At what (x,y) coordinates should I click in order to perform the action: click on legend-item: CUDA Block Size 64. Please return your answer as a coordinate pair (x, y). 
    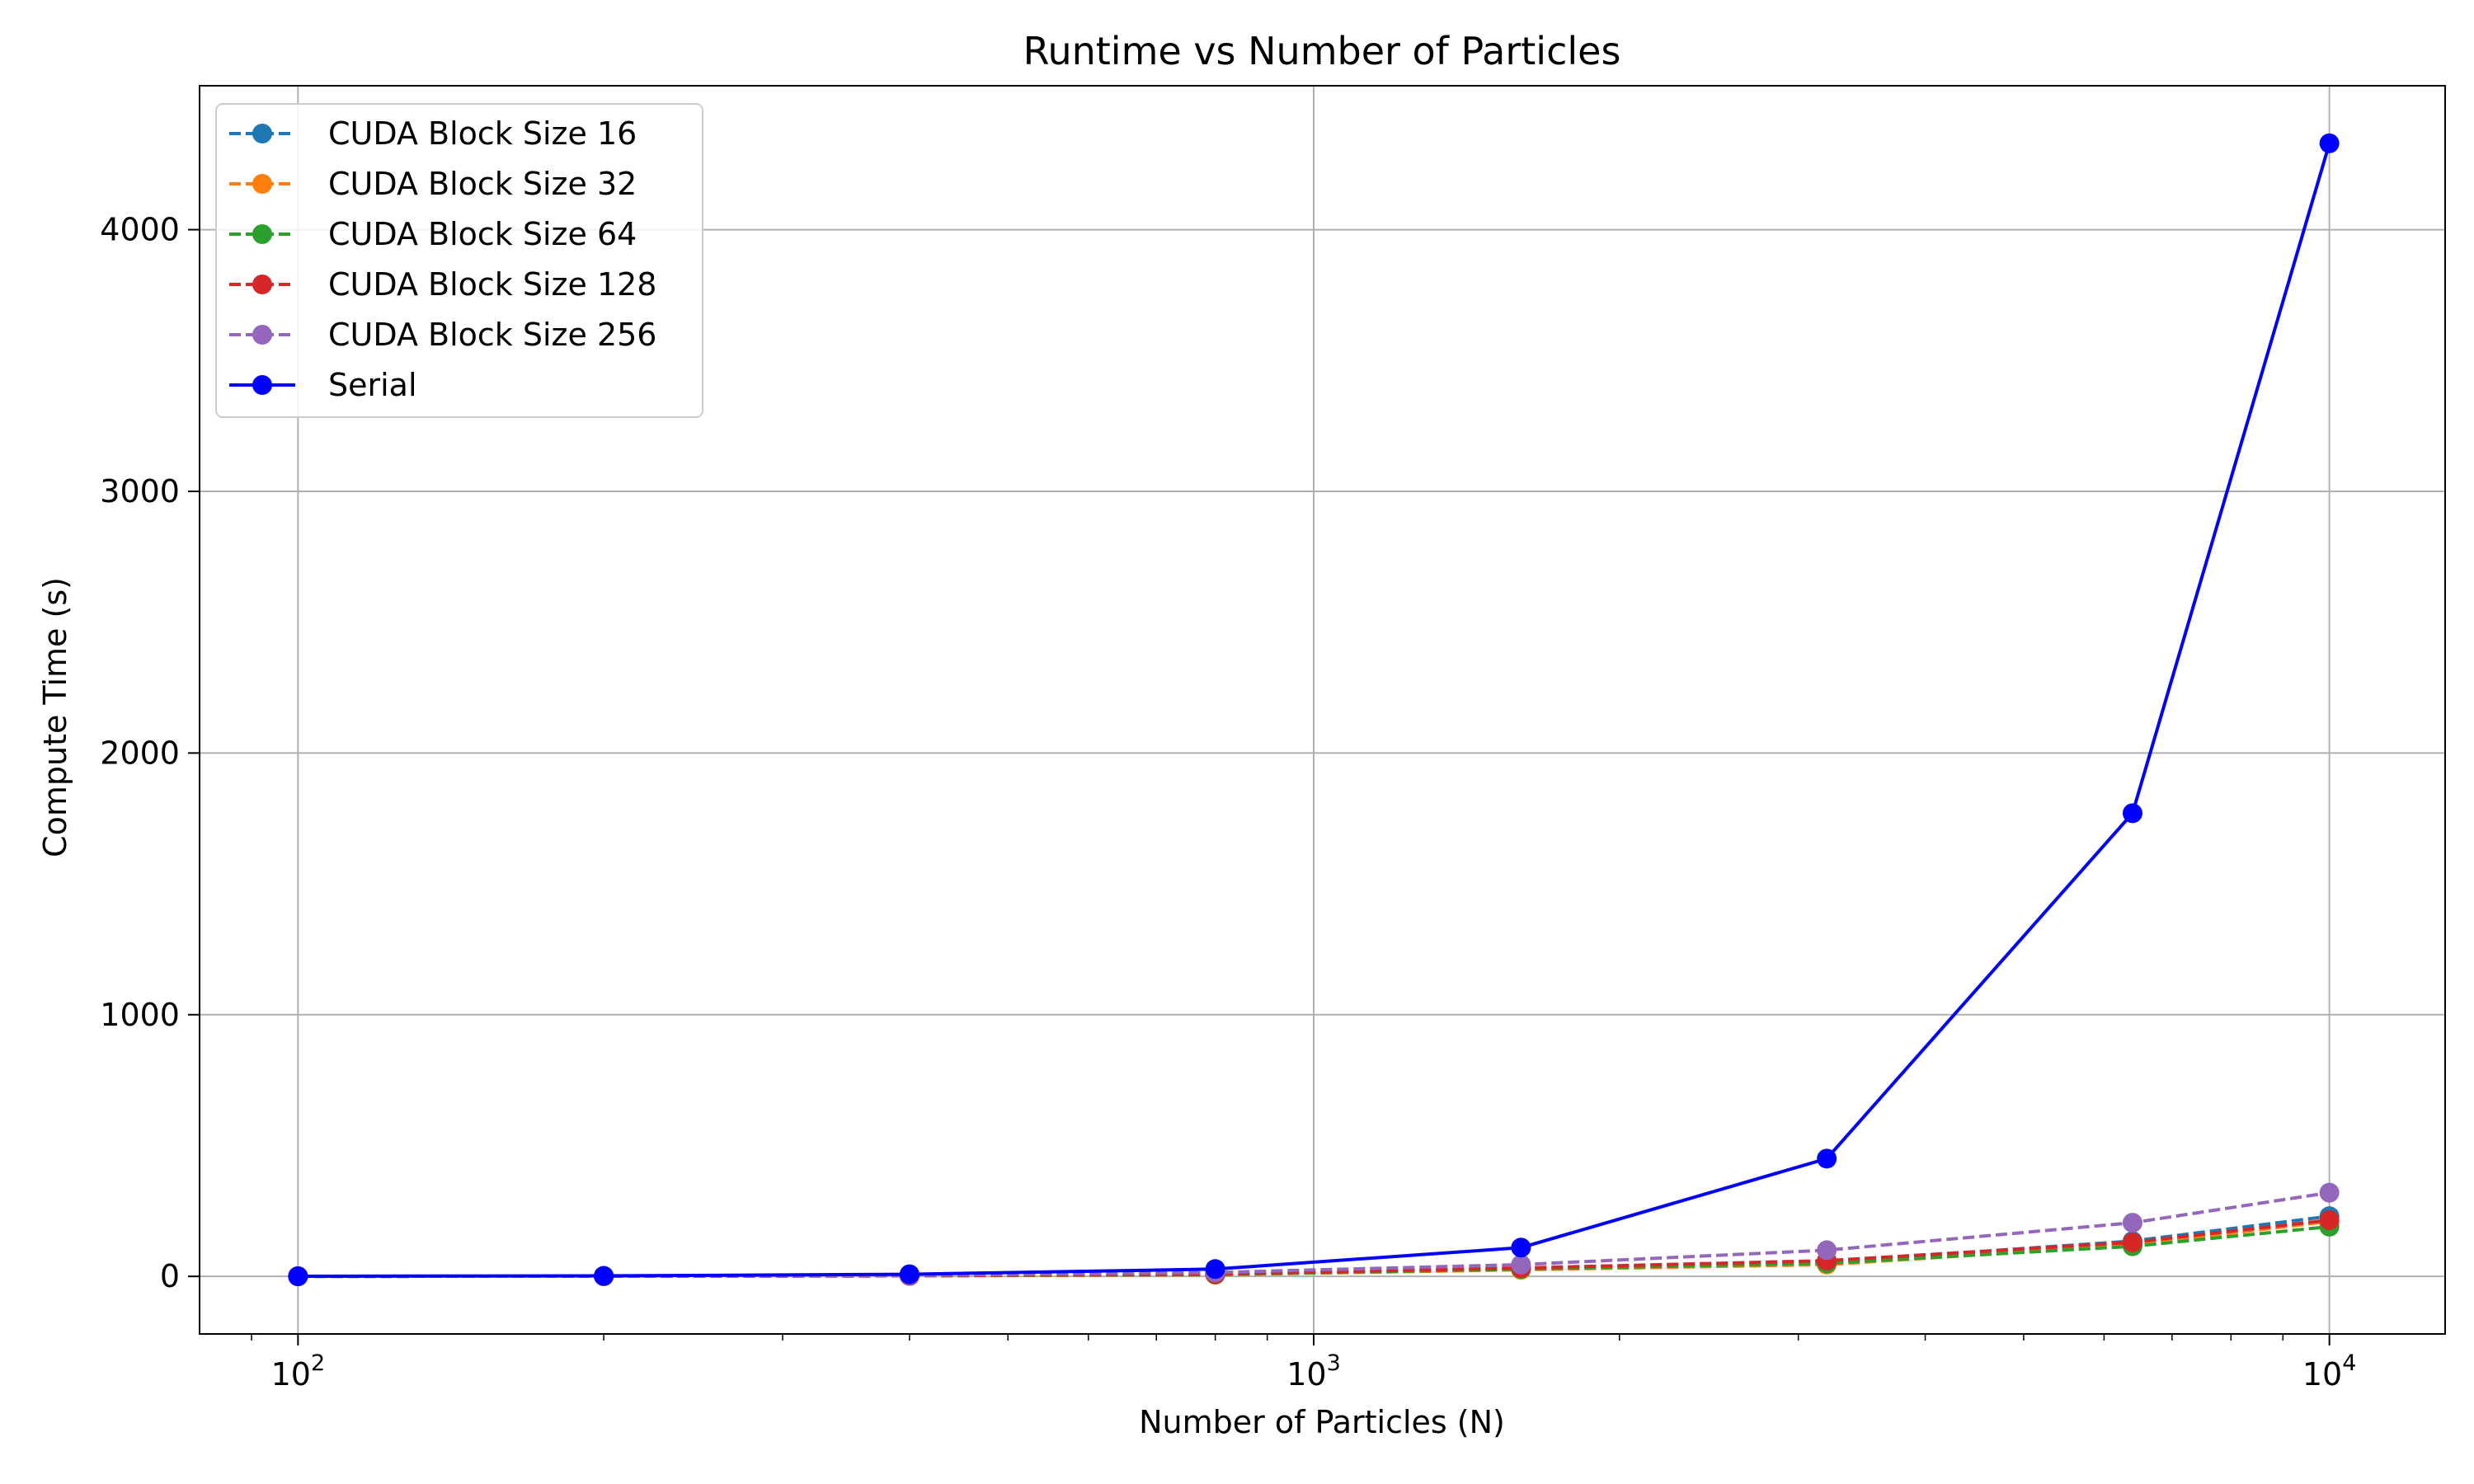
    Looking at the image, I should click on (433, 234).